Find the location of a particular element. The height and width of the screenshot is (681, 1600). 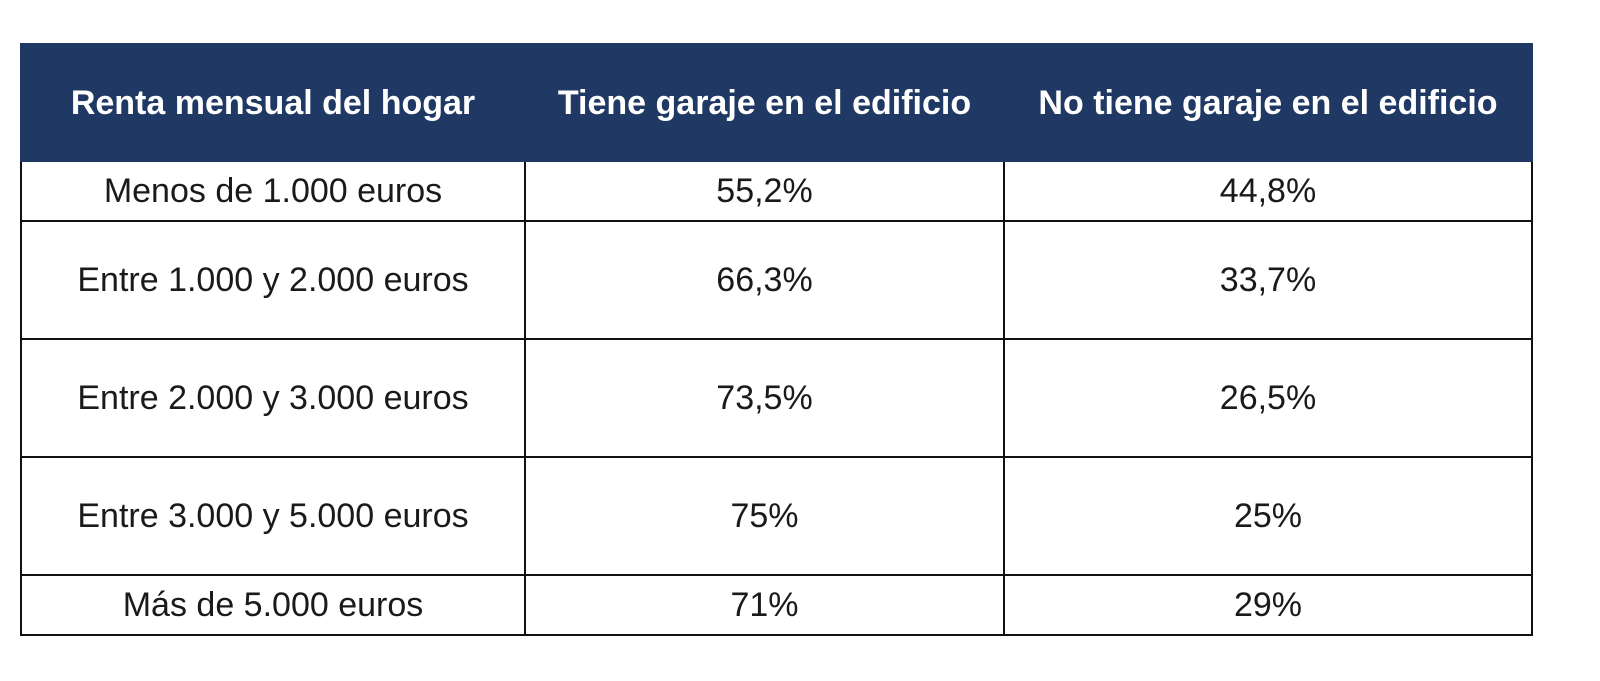

row-label: Entre 3.000 y 5.000 euros is located at coordinates (273, 516).